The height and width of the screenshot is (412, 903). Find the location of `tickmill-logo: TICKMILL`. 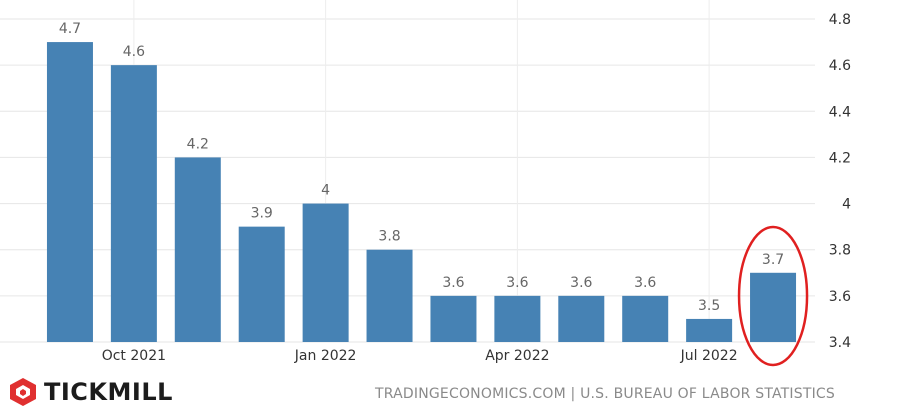

tickmill-logo: TICKMILL is located at coordinates (90, 392).